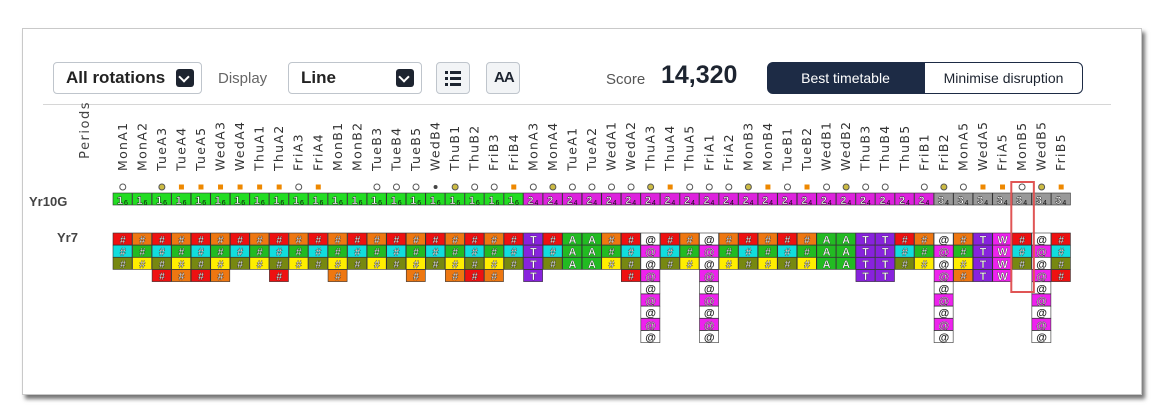 The height and width of the screenshot is (419, 1168). What do you see at coordinates (355, 78) in the screenshot?
I see `display-select: Line` at bounding box center [355, 78].